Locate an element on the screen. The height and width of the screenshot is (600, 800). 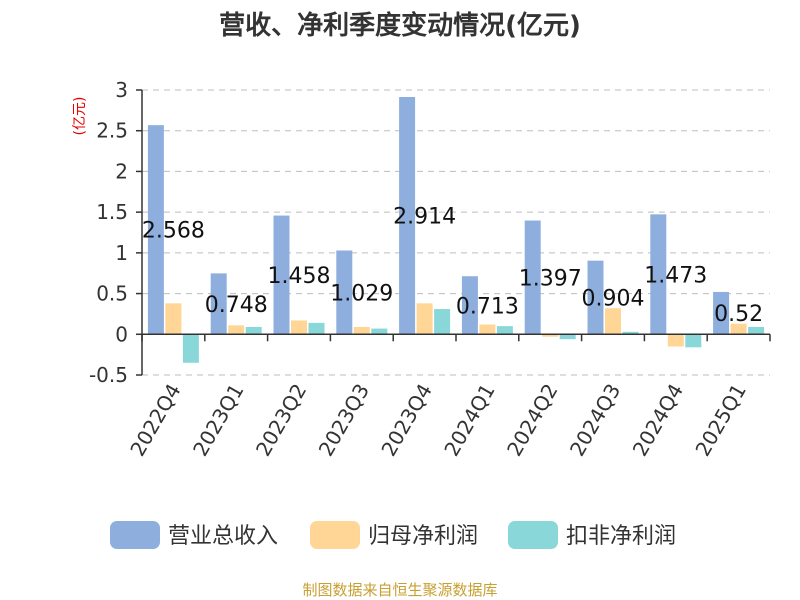
bar-1-2023Q3 is located at coordinates (344, 292).